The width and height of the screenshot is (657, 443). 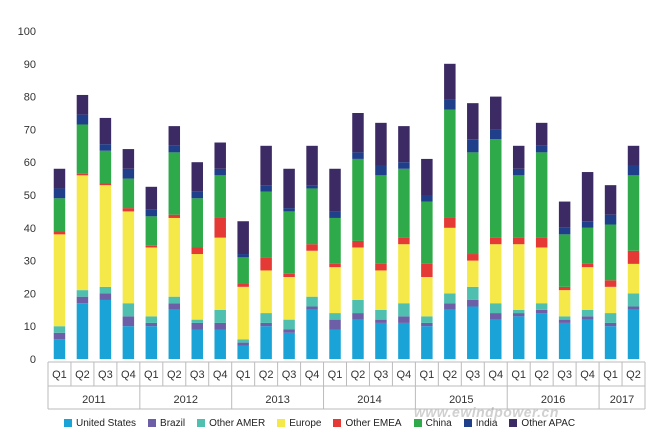 I want to click on x-tick-label: Q1, so click(x=59, y=375).